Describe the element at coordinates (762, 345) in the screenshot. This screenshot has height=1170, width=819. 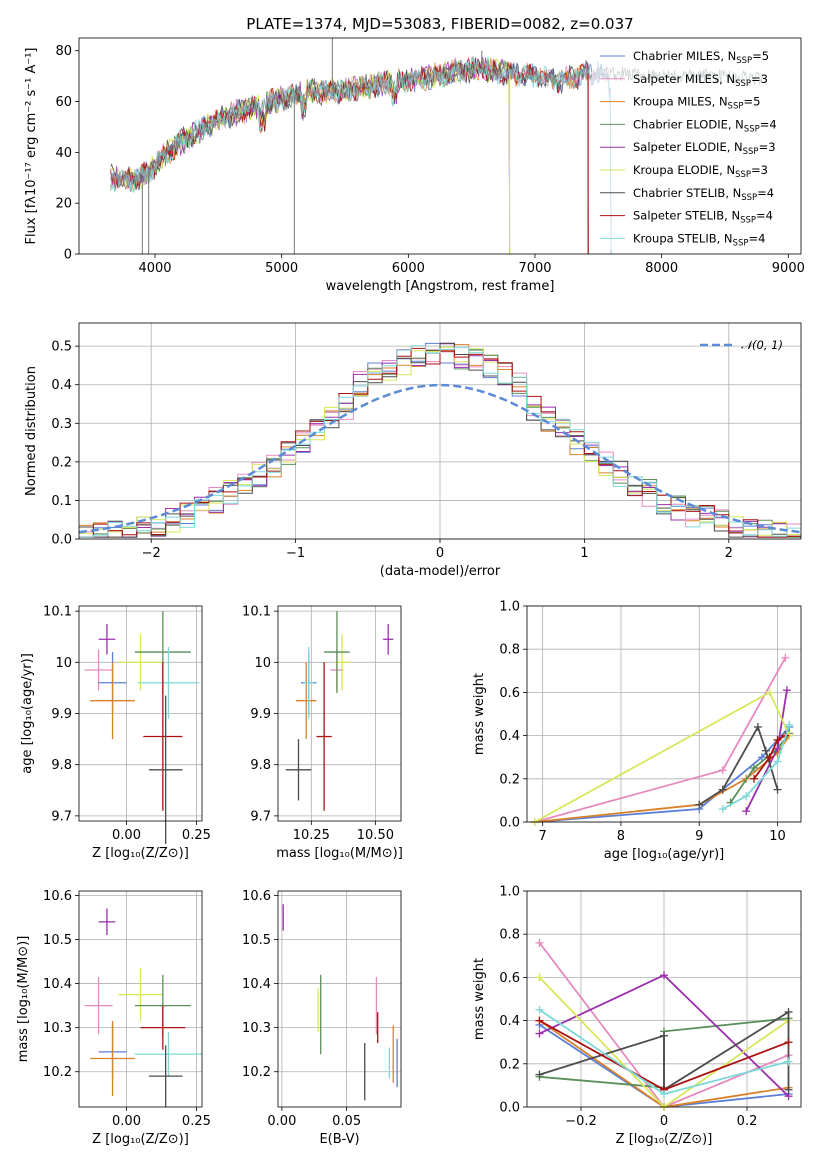
I see `legend-label: 𝒩(0, 1)` at that location.